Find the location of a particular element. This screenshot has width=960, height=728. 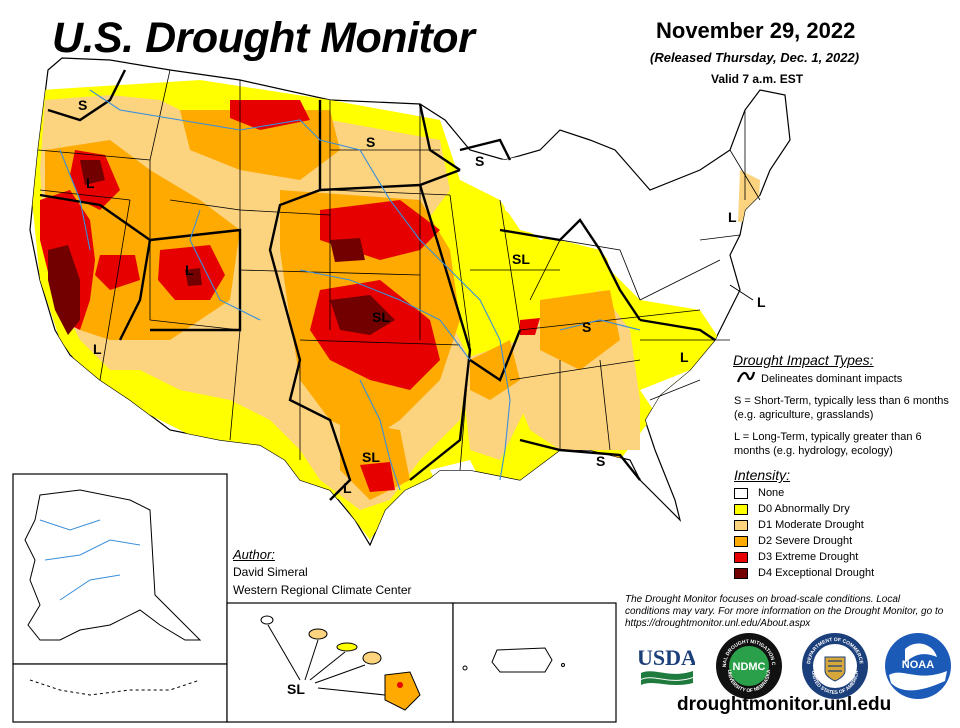

impact-label-sl-hawaii: SL is located at coordinates (296, 689).